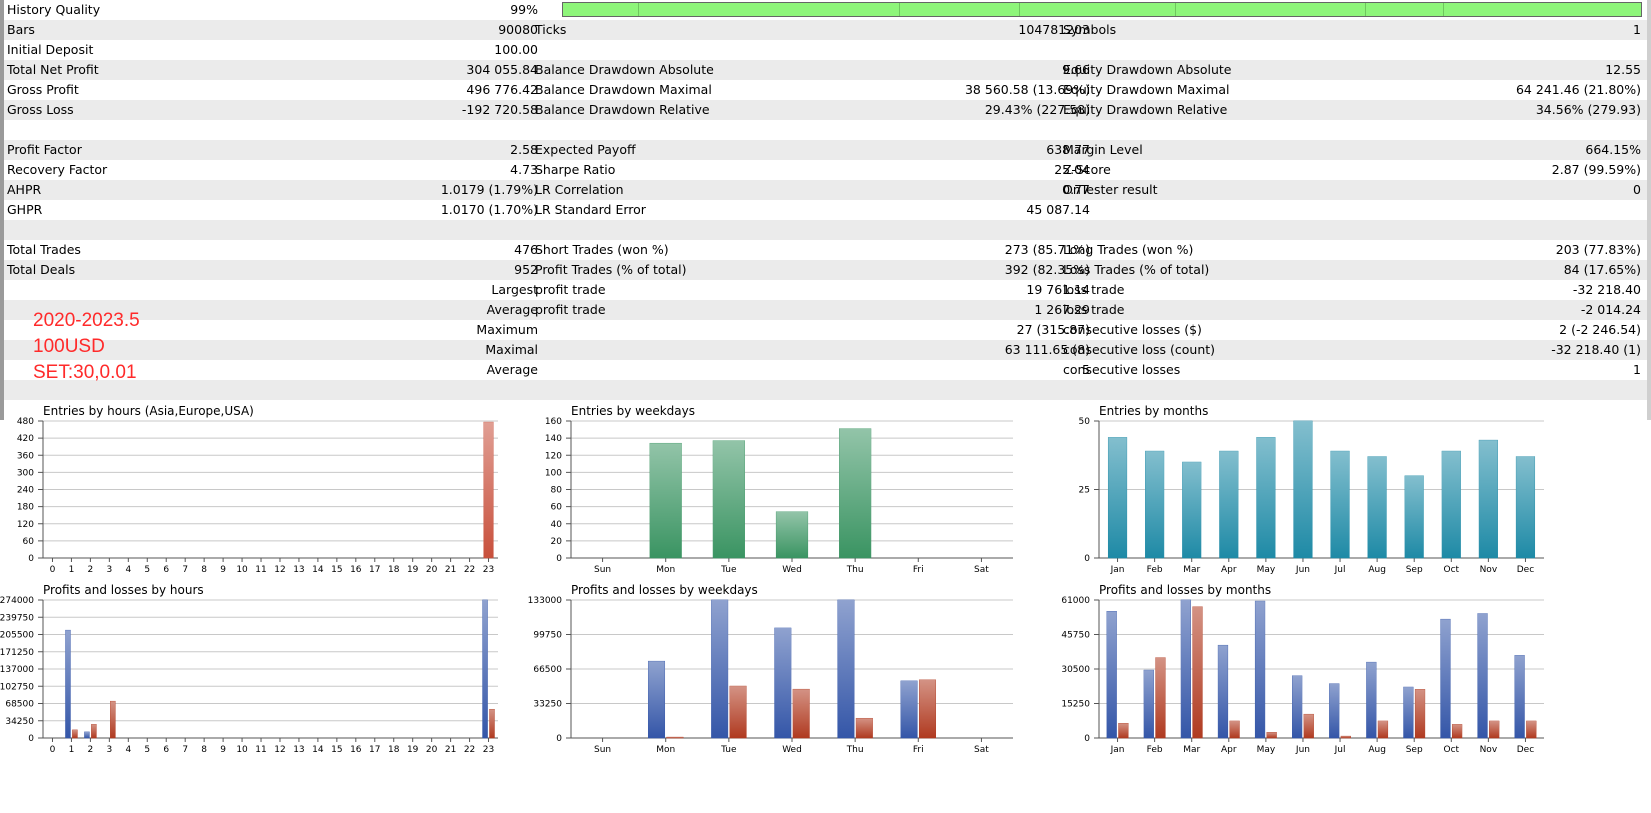 This screenshot has height=813, width=1651. I want to click on metric-label: Short Trades (won %), so click(602, 249).